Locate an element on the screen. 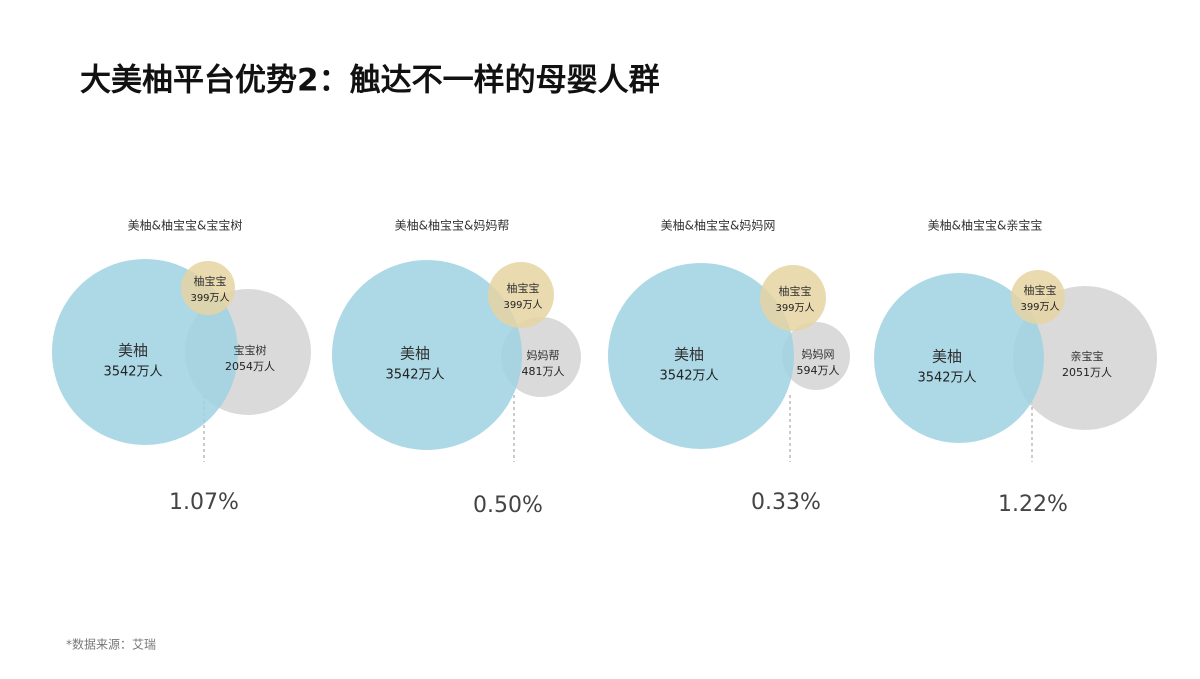  panel-label: 美柚&柚宝宝&妈妈帮 is located at coordinates (452, 225).